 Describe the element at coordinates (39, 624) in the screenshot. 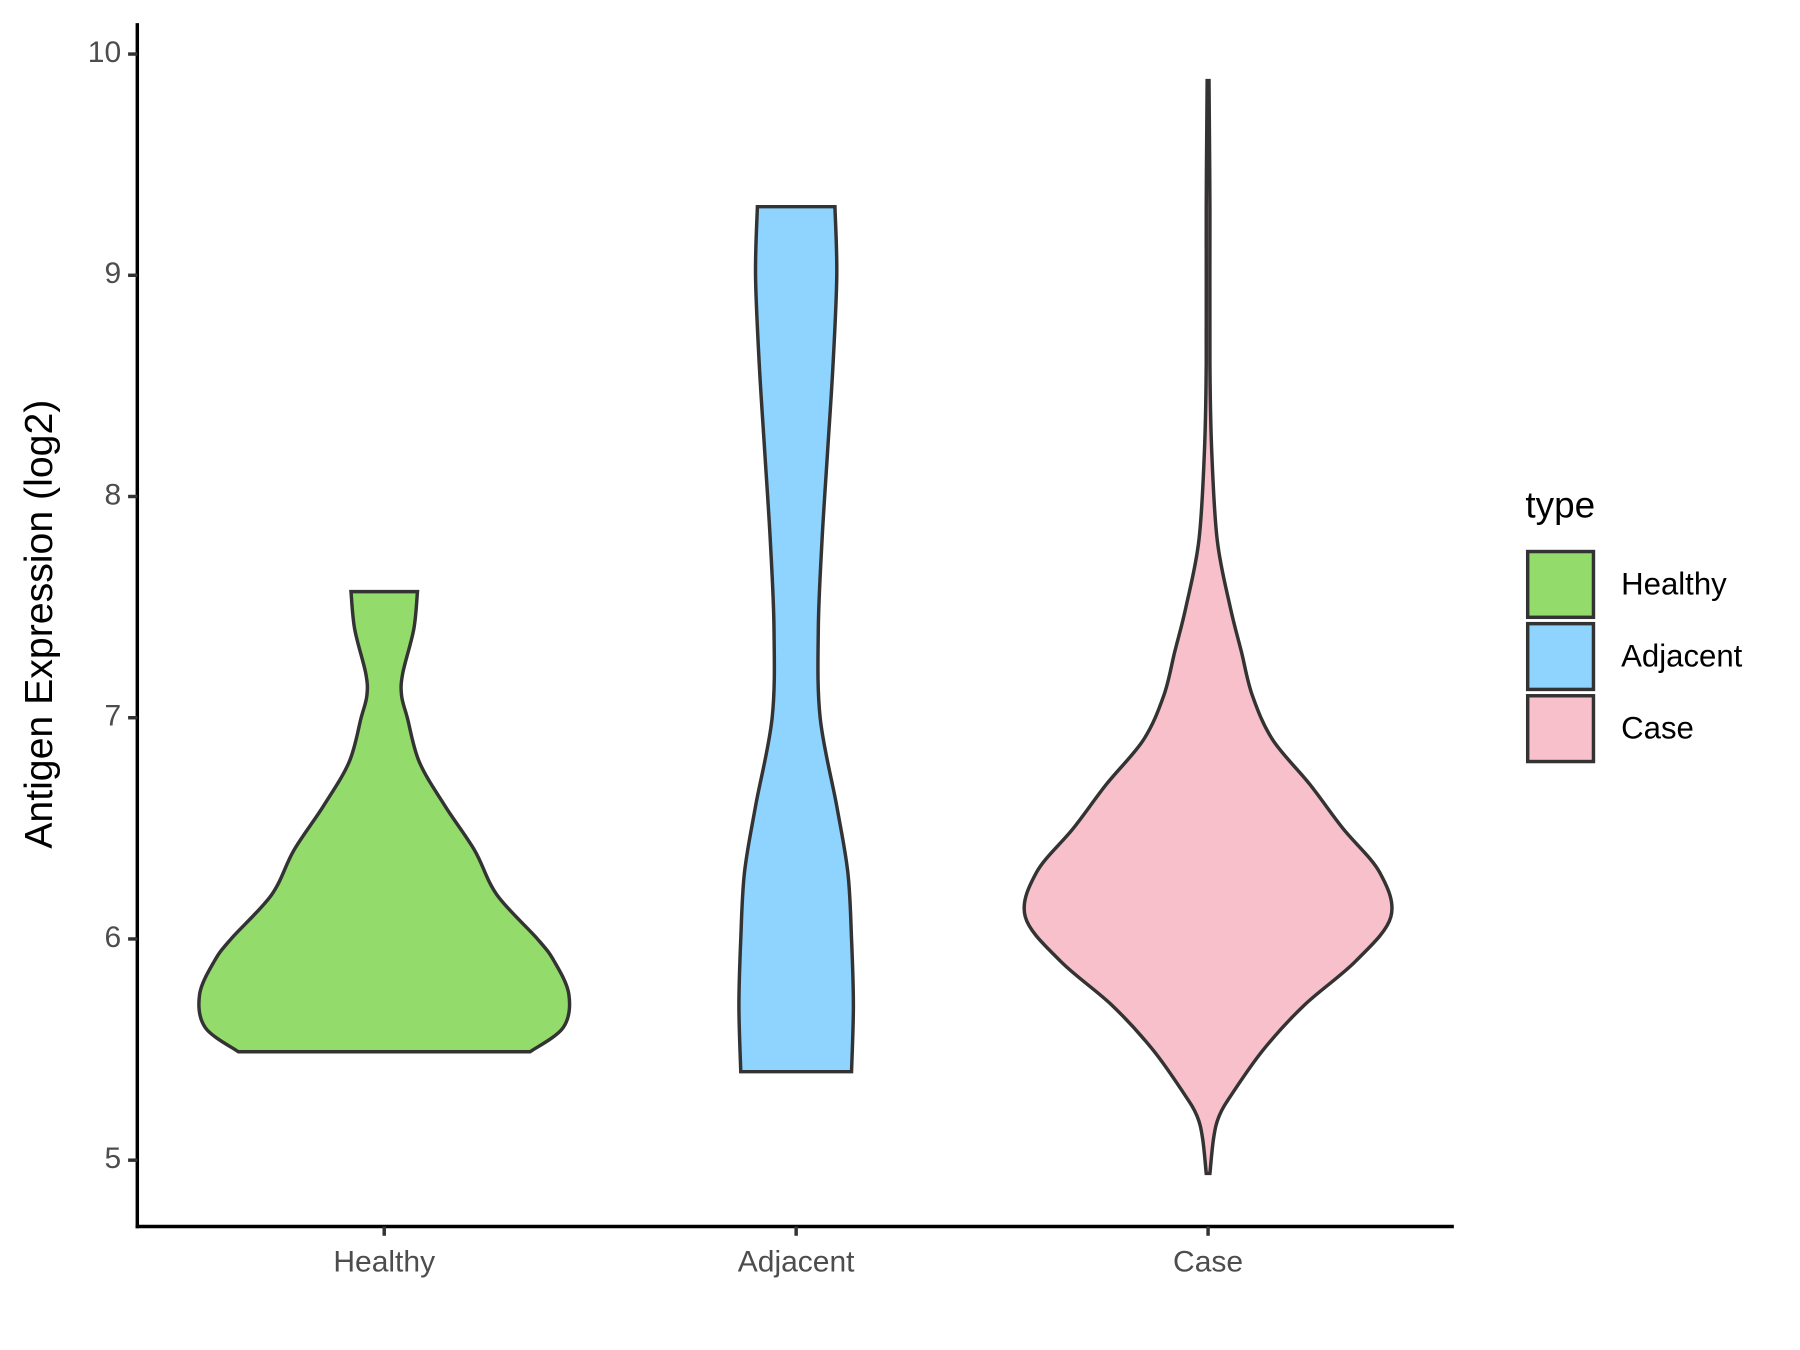

I see `y-axis-title: Antigen Expression (log2)` at that location.